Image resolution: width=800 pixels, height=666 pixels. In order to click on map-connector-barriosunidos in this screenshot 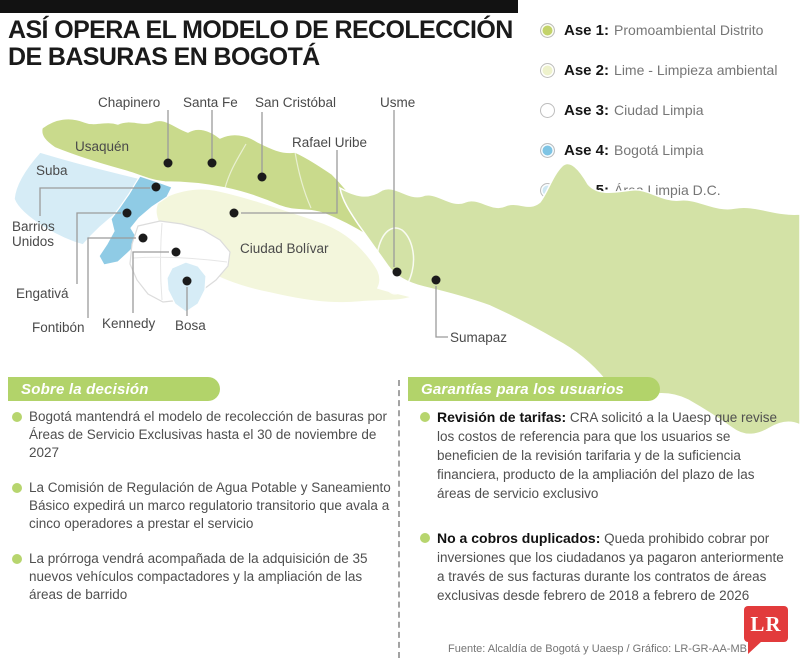, I will do `click(94, 201)`.